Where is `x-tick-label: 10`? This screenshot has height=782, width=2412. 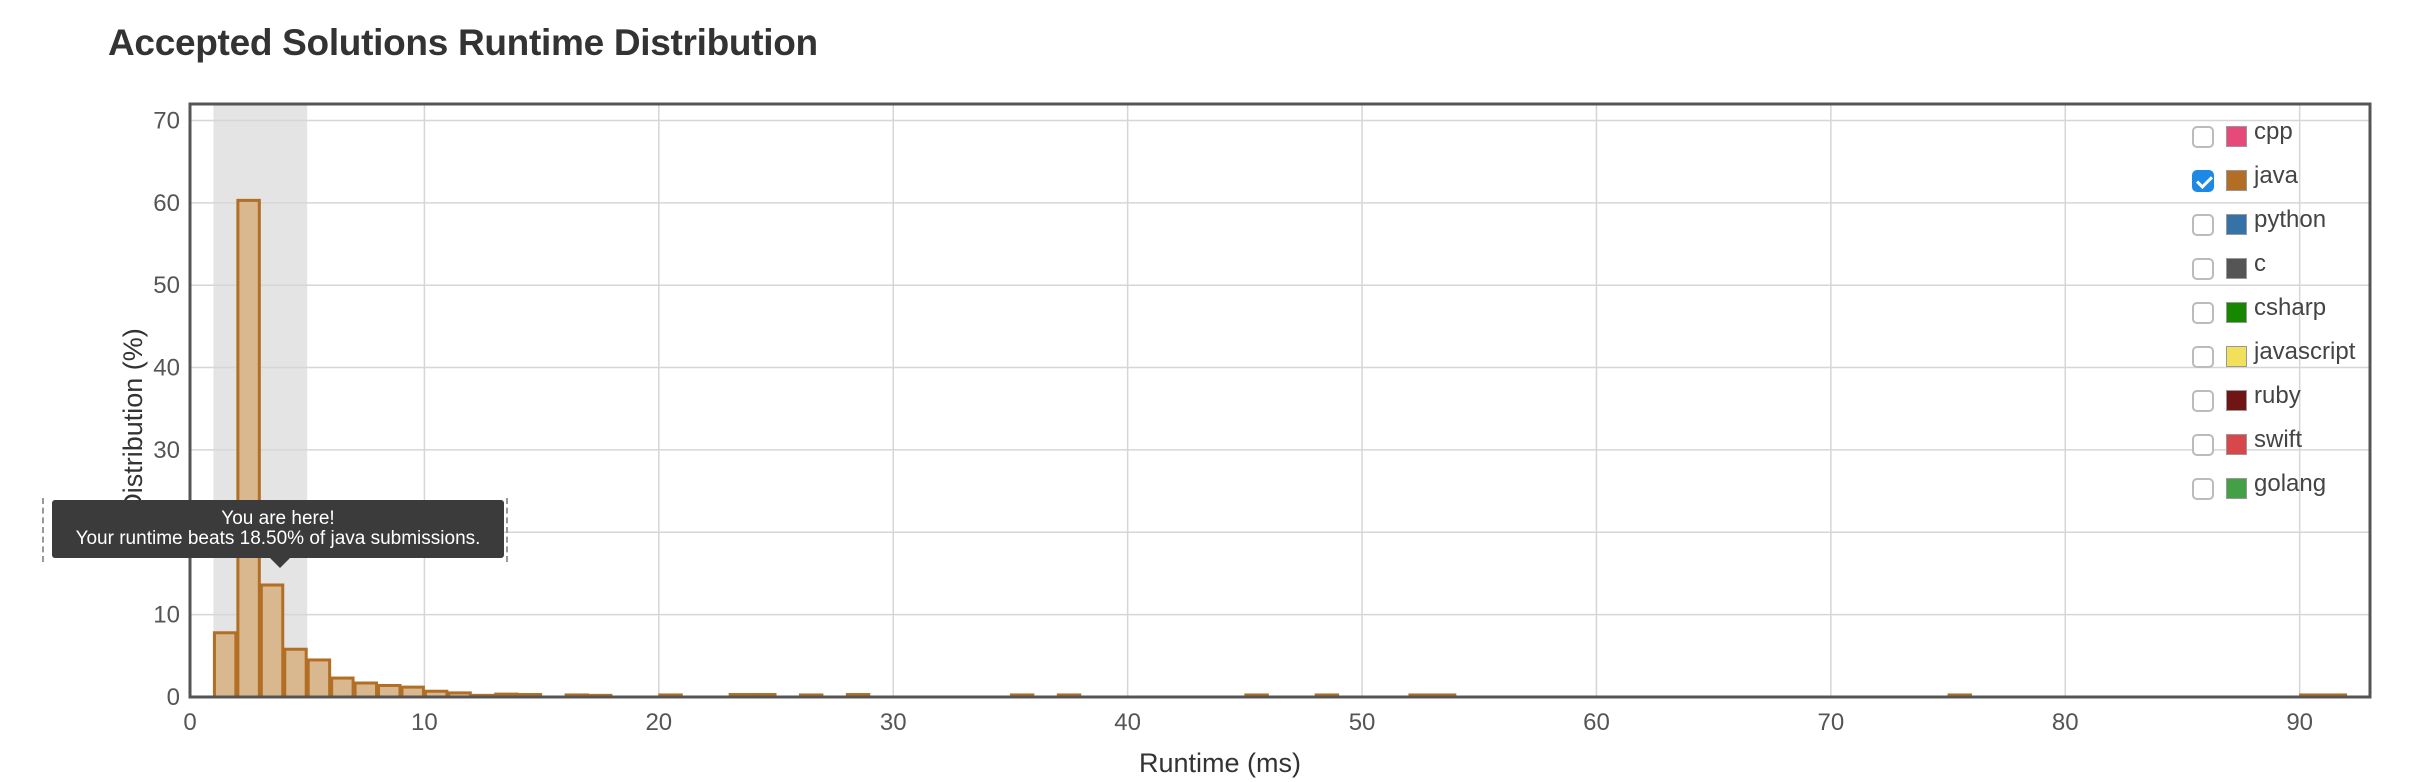
x-tick-label: 10 is located at coordinates (424, 722).